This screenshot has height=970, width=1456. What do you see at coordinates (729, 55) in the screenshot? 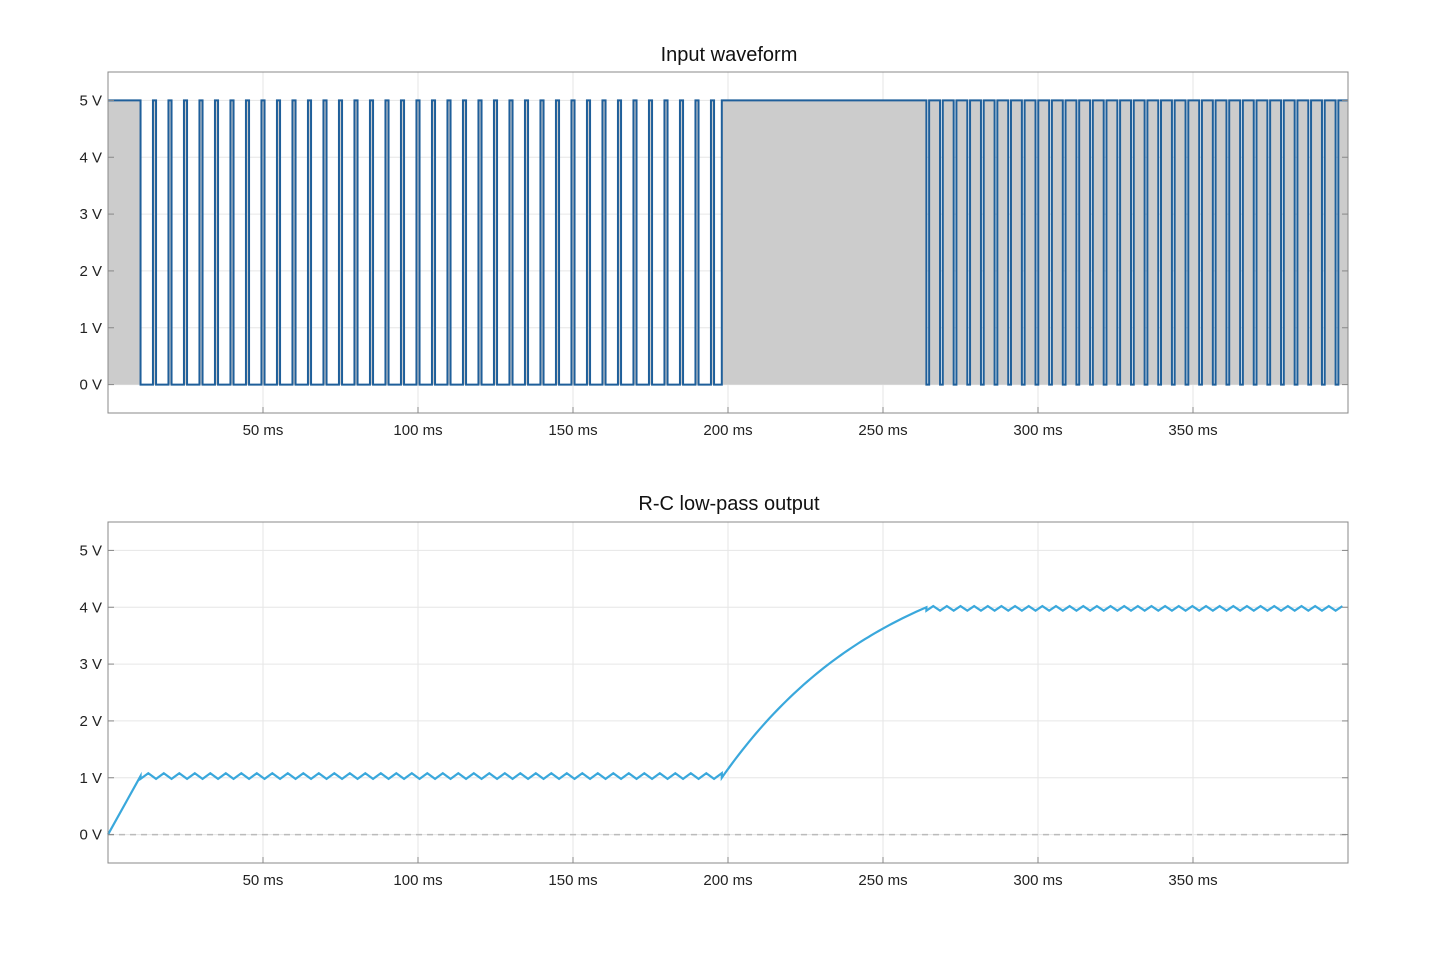
I see `chart-title: Input waveform` at bounding box center [729, 55].